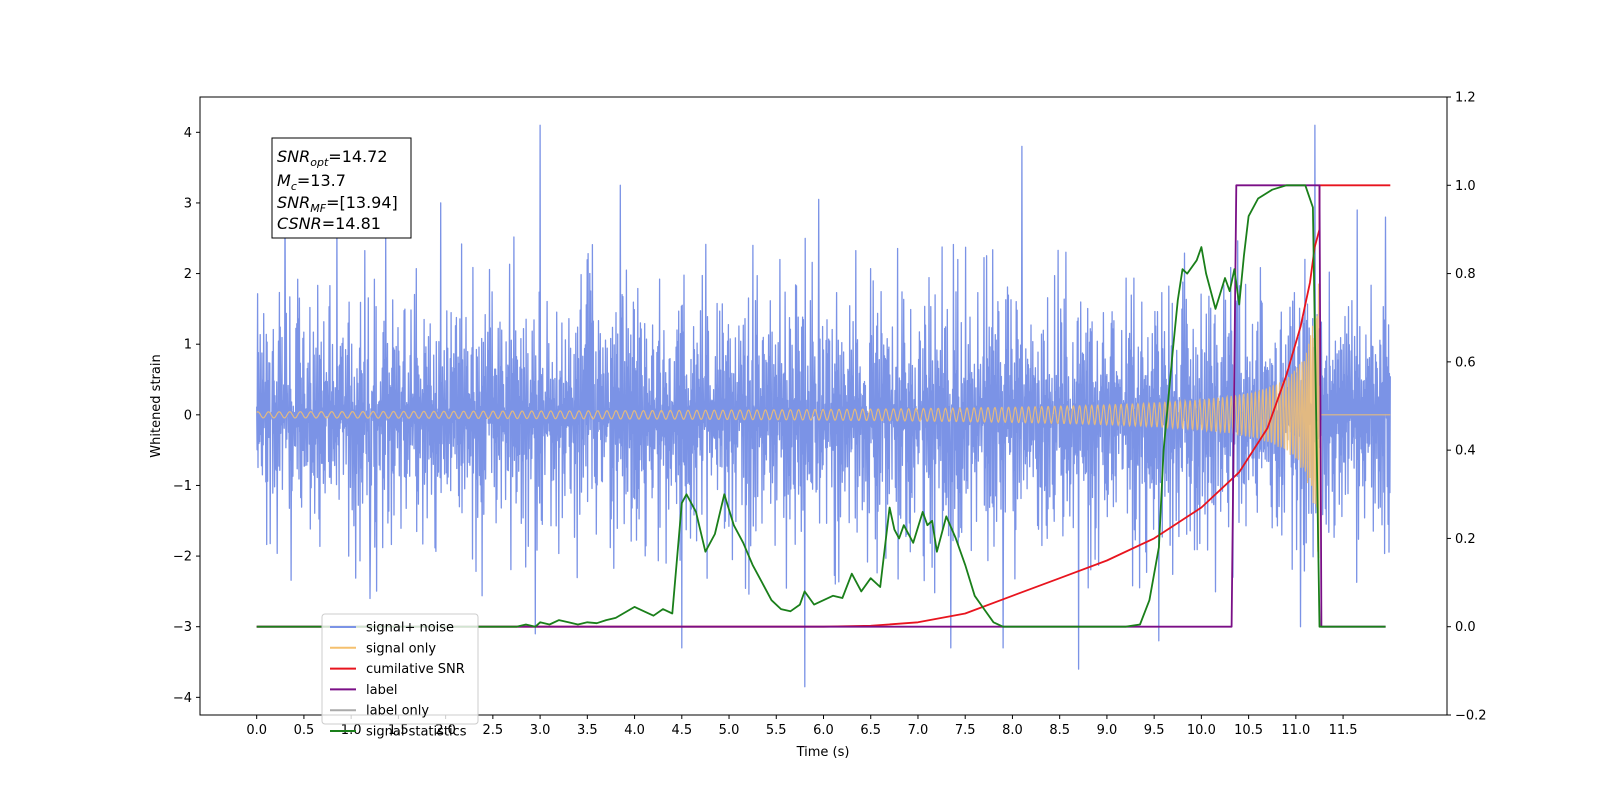 The height and width of the screenshot is (800, 1600). Describe the element at coordinates (1107, 730) in the screenshot. I see `x-tick-label: 9.0` at that location.